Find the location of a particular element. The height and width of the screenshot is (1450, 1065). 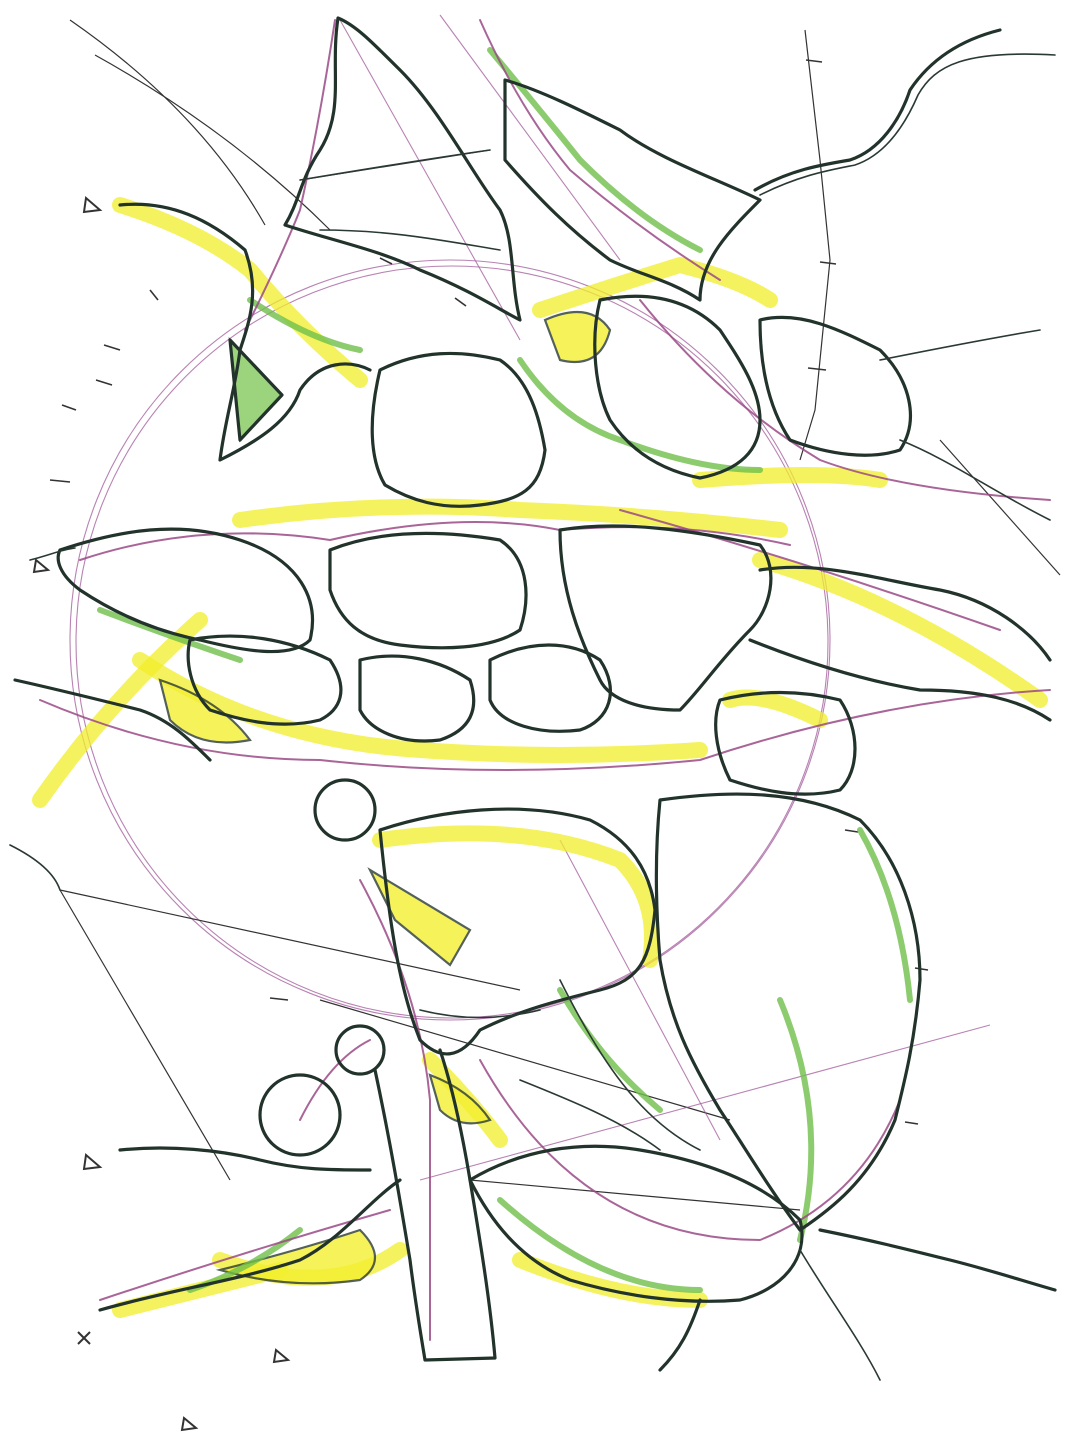

x-marker is located at coordinates (84, 1338).